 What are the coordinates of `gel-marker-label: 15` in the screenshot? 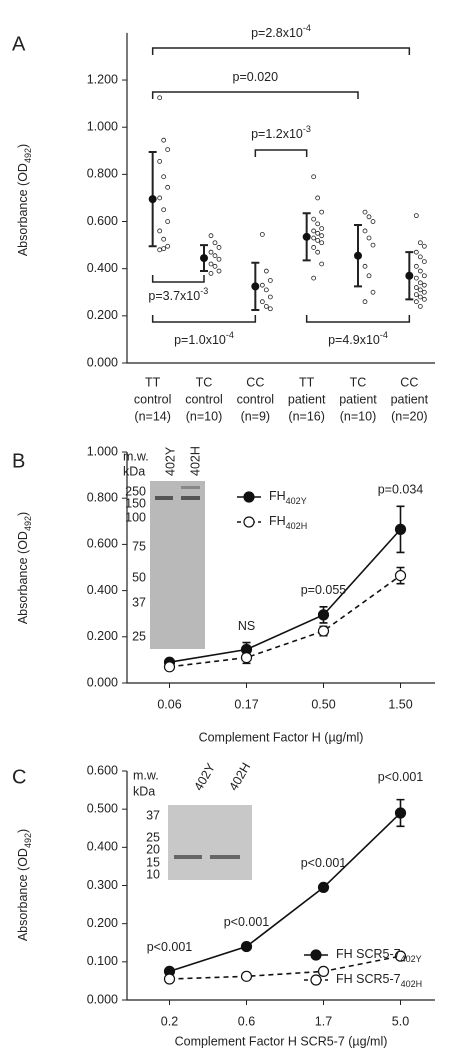 It's located at (153, 862).